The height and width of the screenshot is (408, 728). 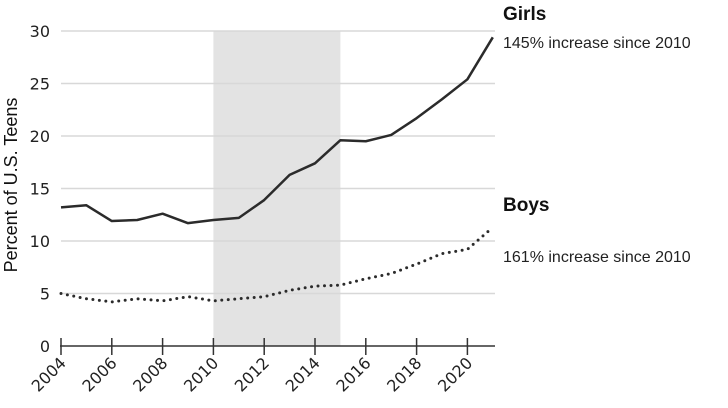 What do you see at coordinates (252, 374) in the screenshot?
I see `x-tick-label: 2012` at bounding box center [252, 374].